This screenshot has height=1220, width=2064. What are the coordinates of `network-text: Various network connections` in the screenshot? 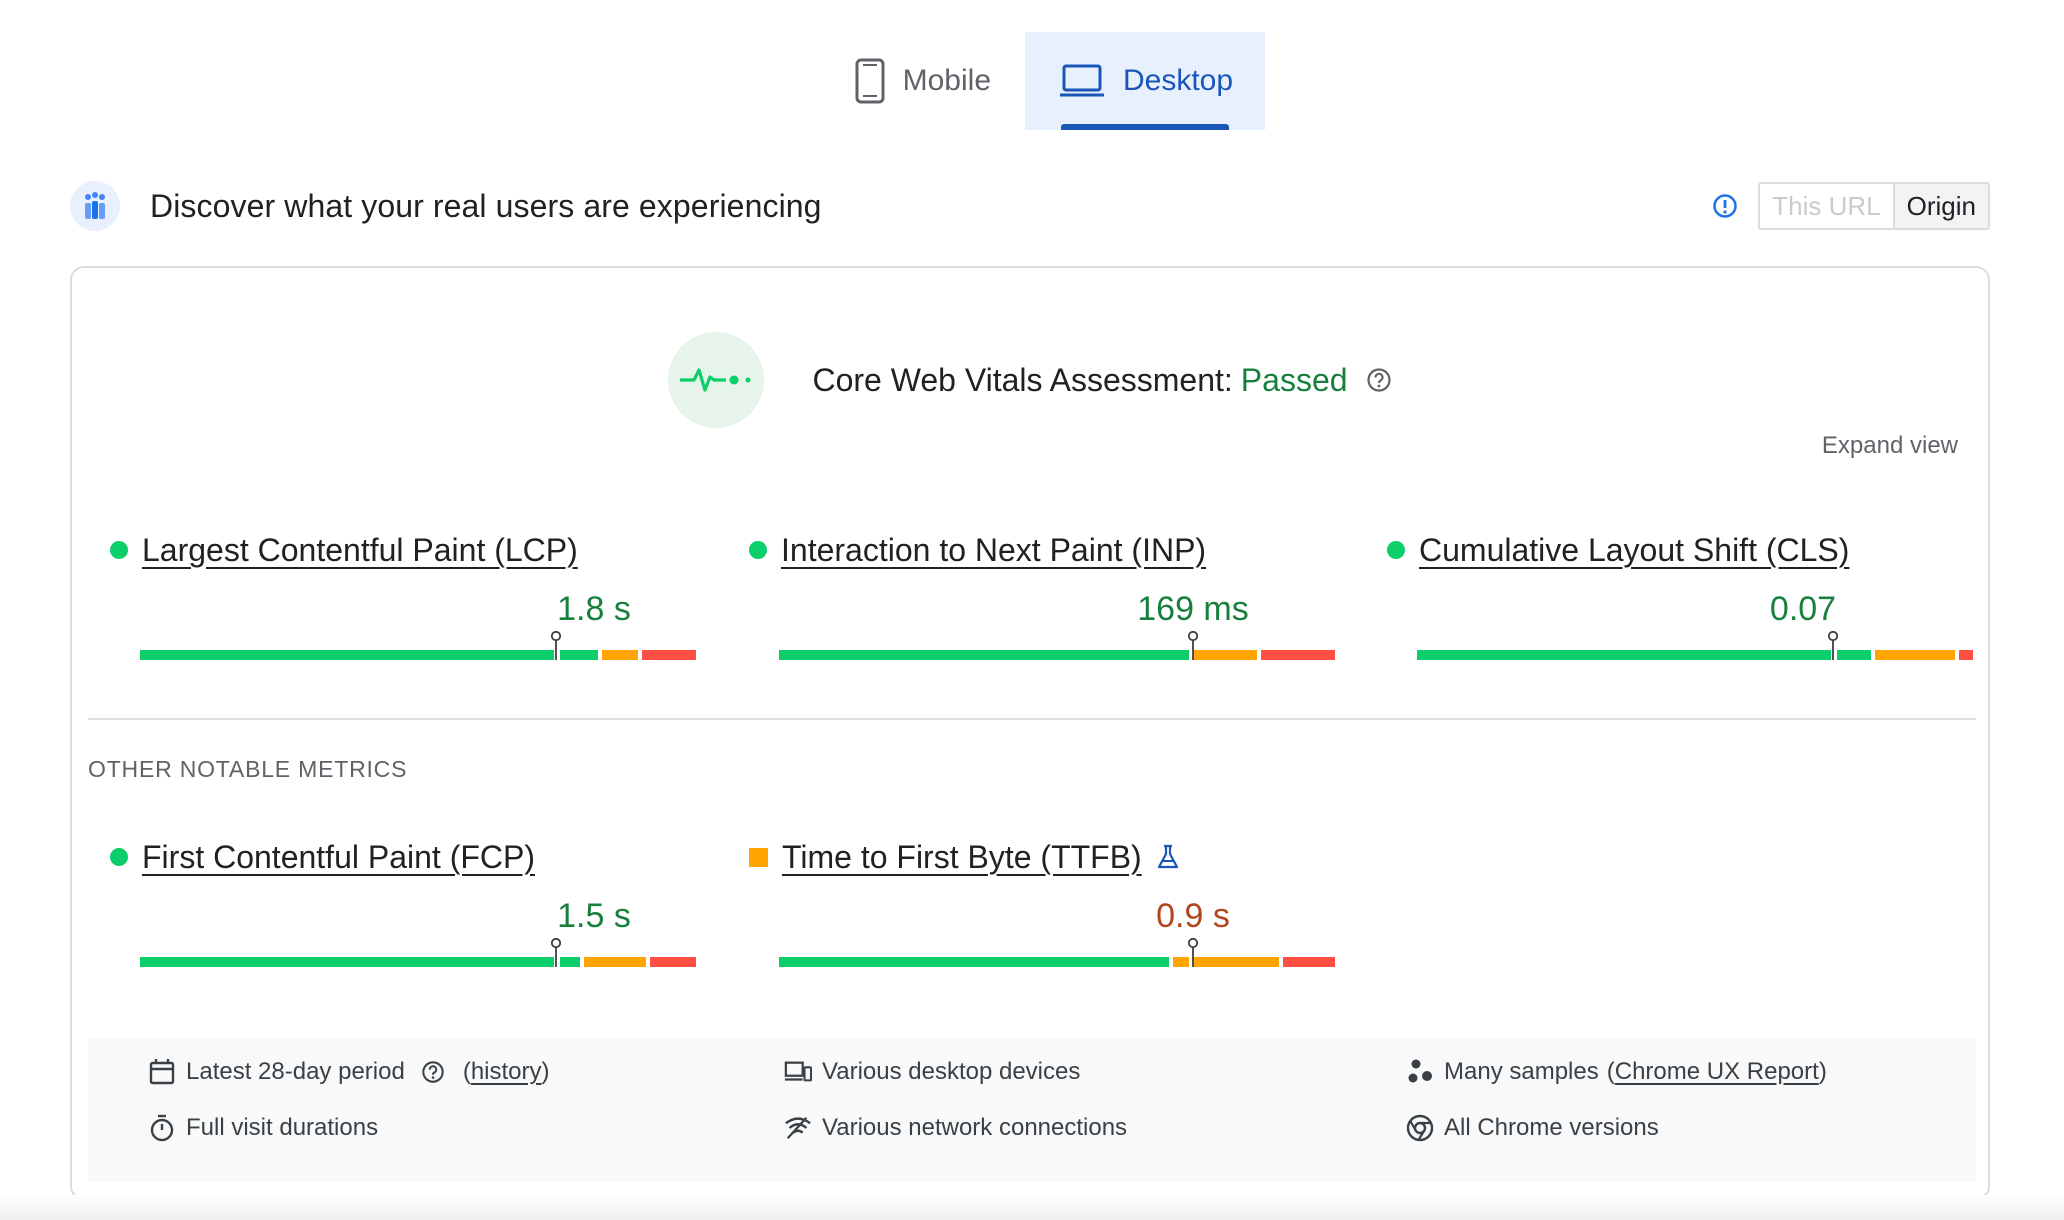 It's located at (975, 1127).